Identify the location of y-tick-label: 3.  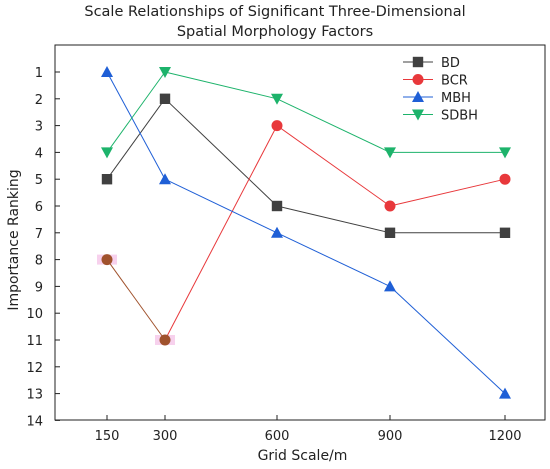
(39, 127).